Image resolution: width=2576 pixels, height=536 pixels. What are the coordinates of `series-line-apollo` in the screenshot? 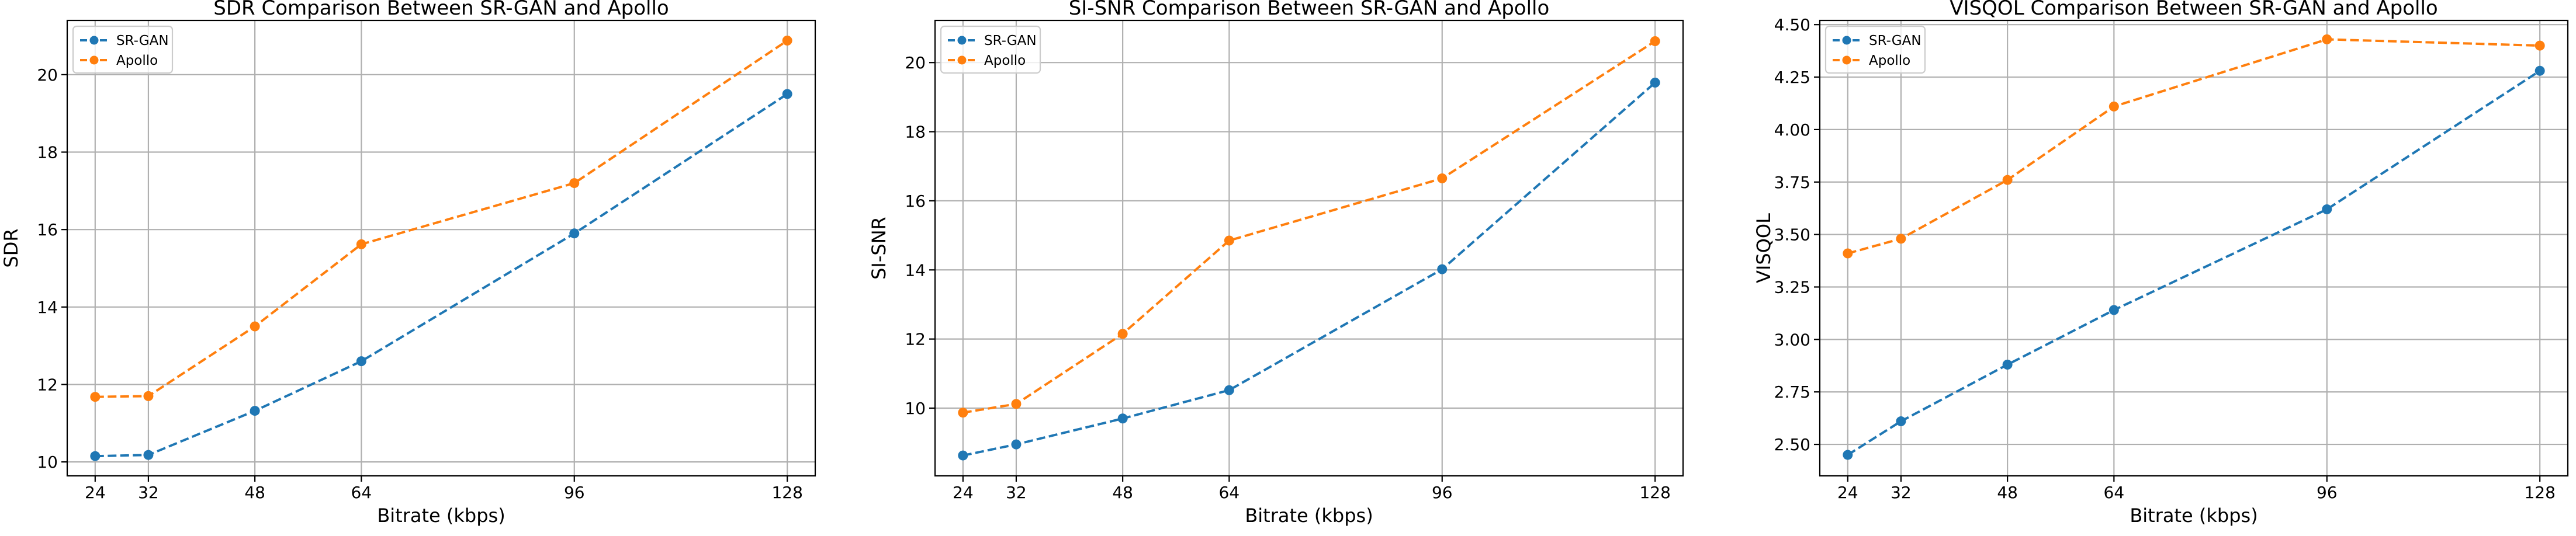 It's located at (2193, 146).